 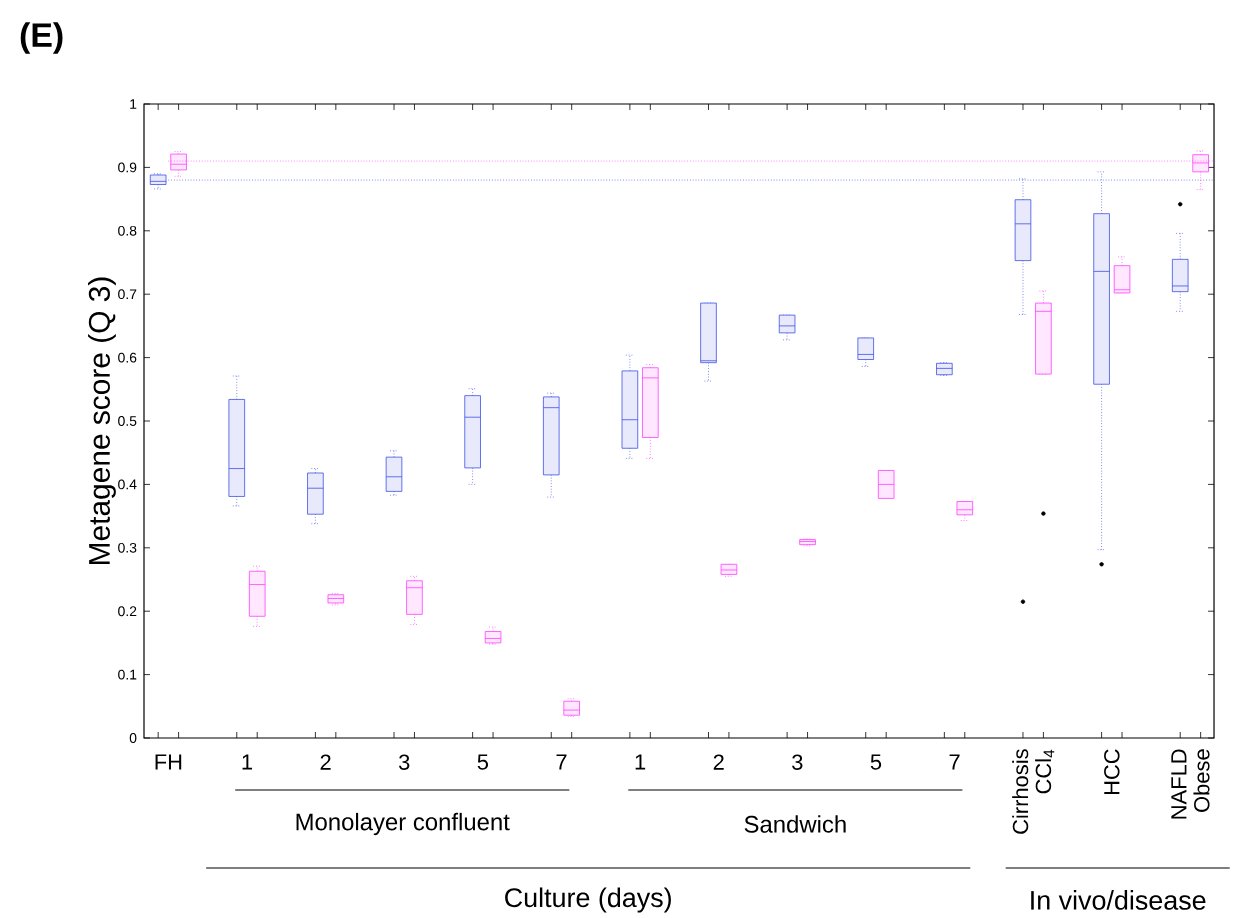 What do you see at coordinates (168, 762) in the screenshot?
I see `x-tick-label: FH` at bounding box center [168, 762].